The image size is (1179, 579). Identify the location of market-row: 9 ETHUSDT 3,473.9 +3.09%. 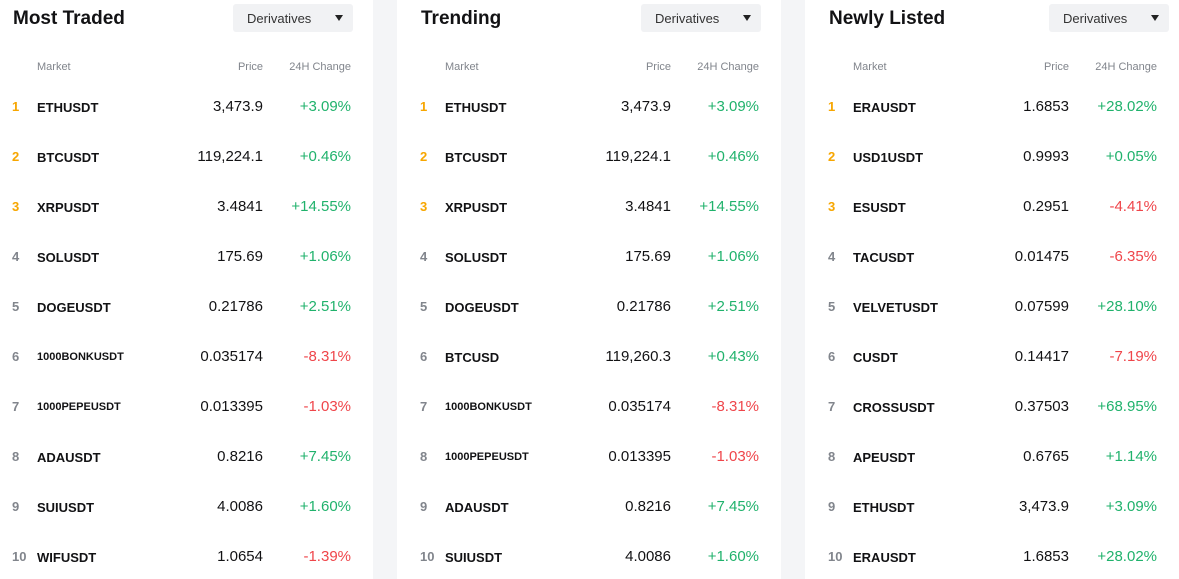
(992, 523).